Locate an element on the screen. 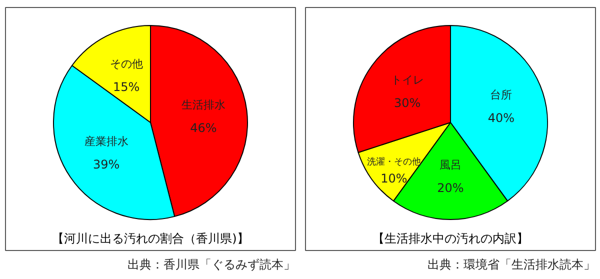  source-note: 出典：香川県「ぐるみず読本」 is located at coordinates (212, 265).